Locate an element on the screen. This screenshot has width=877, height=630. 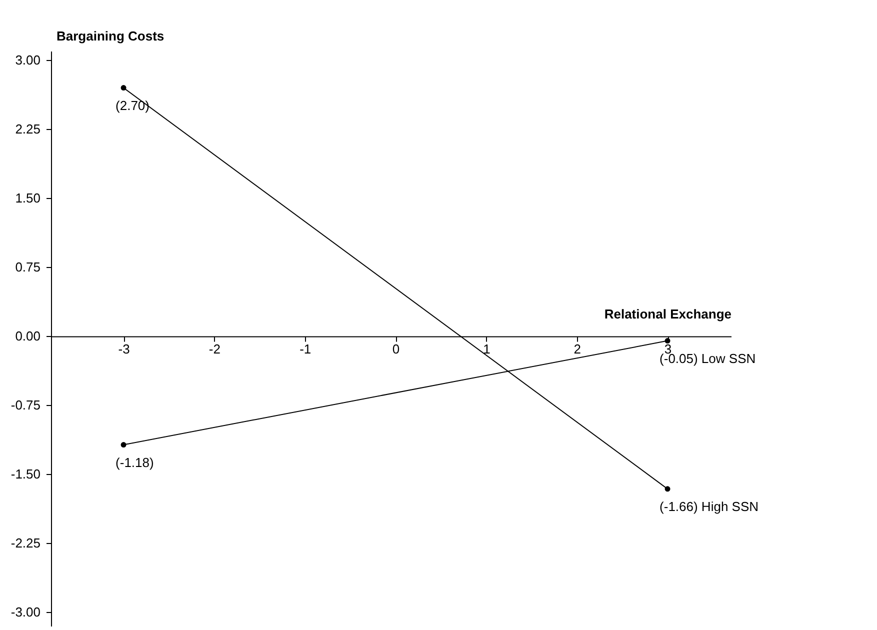
y-axis-title: Bargaining Costs is located at coordinates (110, 36).